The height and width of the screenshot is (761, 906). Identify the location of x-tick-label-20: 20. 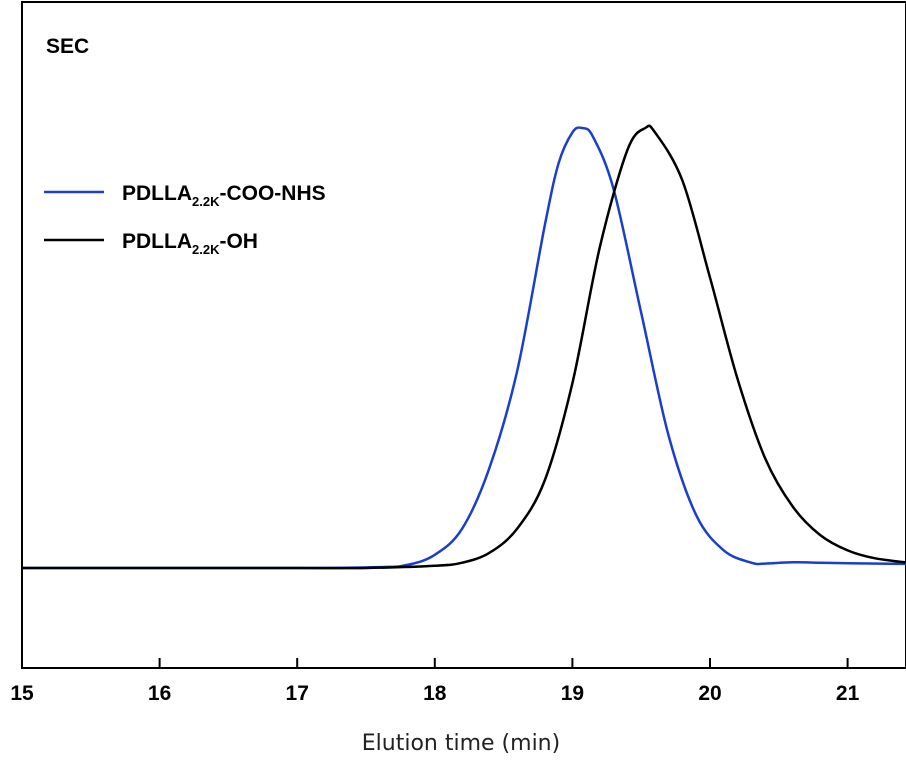
(709, 693).